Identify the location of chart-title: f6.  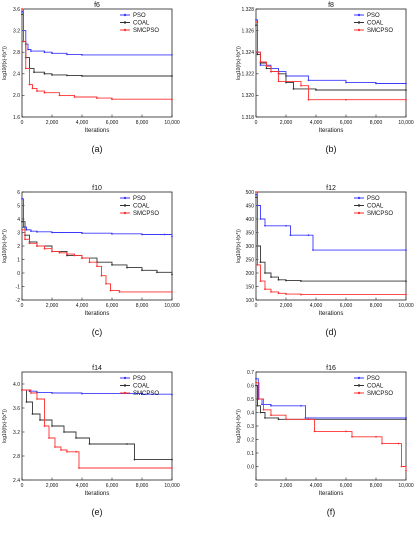
(97, 5).